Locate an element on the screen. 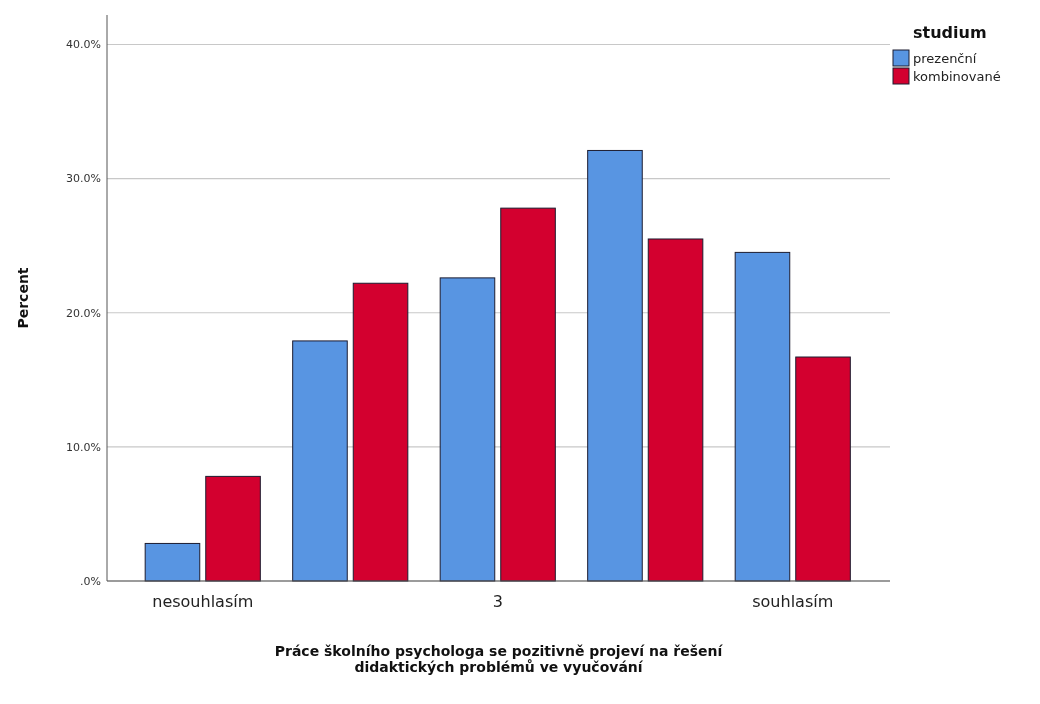  y-tick-label: 10.0% is located at coordinates (83, 447).